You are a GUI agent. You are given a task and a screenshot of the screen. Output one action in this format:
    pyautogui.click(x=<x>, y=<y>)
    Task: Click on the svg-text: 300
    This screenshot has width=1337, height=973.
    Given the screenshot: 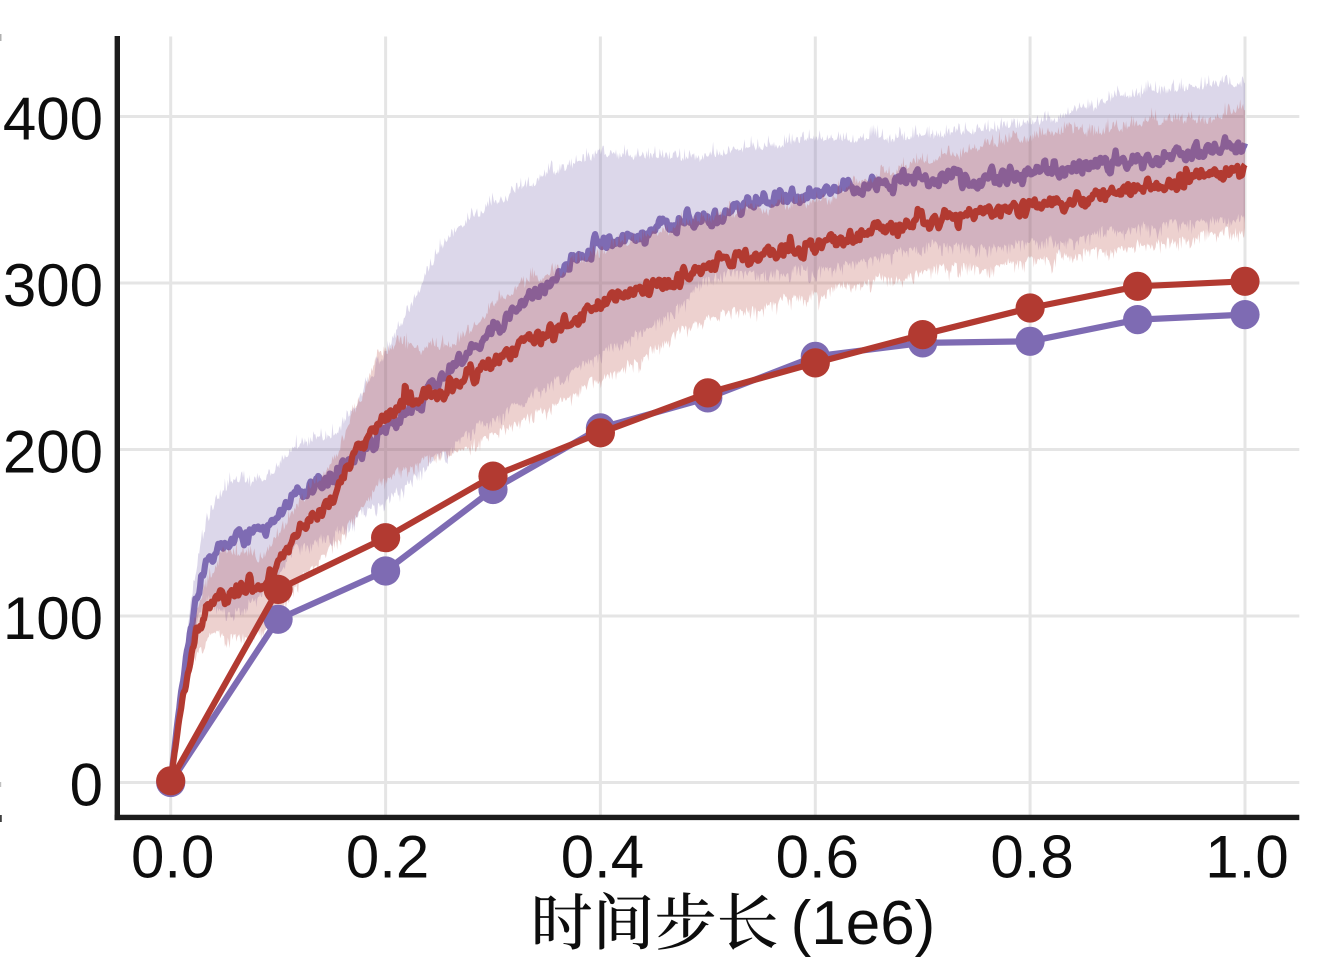 What is the action you would take?
    pyautogui.click(x=53, y=285)
    